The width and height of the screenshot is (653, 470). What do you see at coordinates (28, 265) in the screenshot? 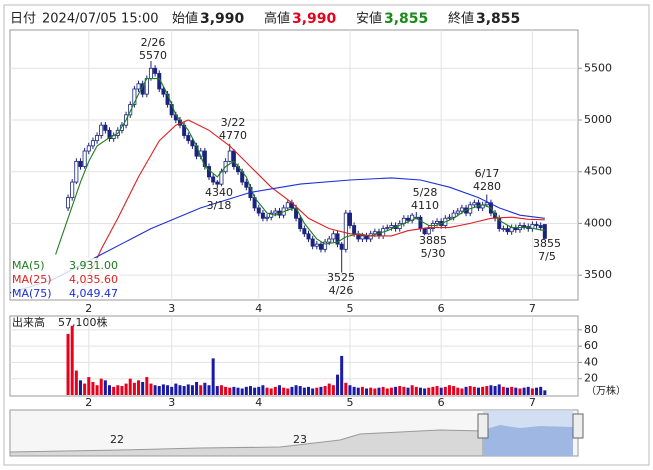
I see `legend-label: MA(5)` at bounding box center [28, 265].